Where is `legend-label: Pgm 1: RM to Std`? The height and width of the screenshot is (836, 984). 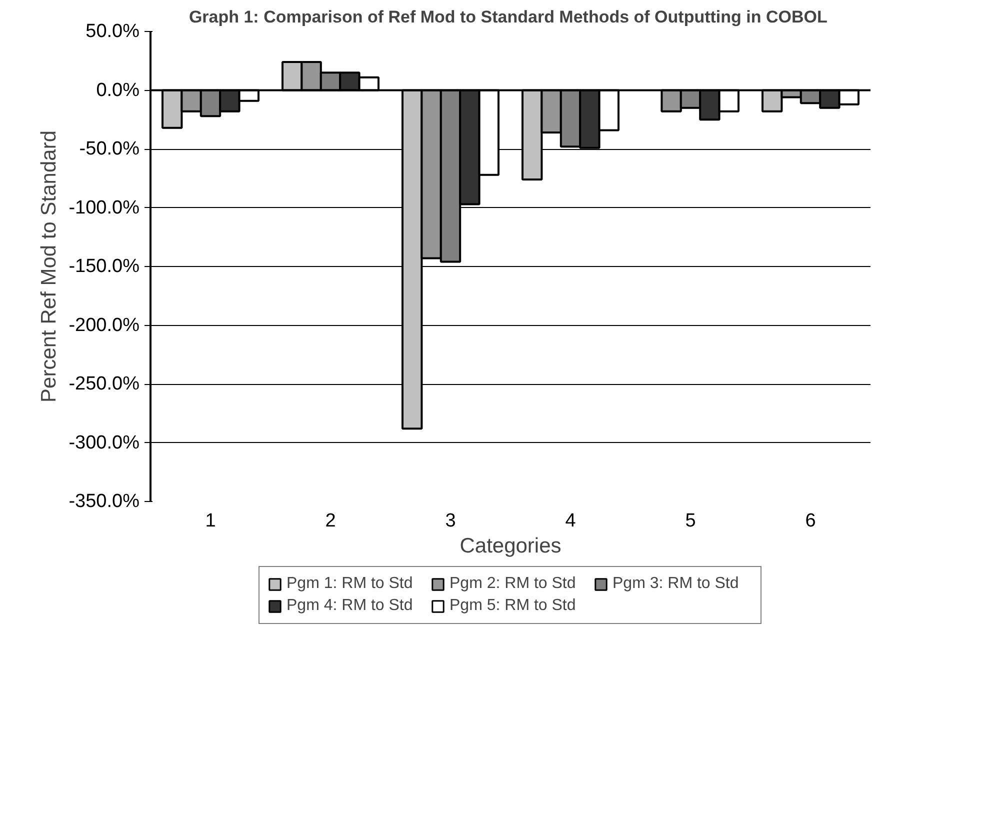
legend-label: Pgm 1: RM to Std is located at coordinates (350, 584).